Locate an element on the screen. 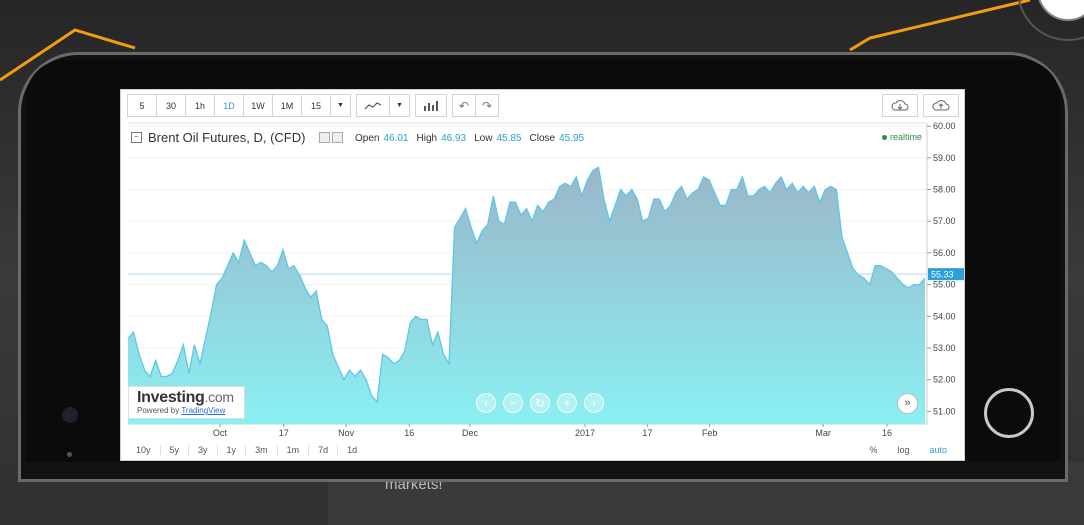  interval-5-button: 5 is located at coordinates (142, 105).